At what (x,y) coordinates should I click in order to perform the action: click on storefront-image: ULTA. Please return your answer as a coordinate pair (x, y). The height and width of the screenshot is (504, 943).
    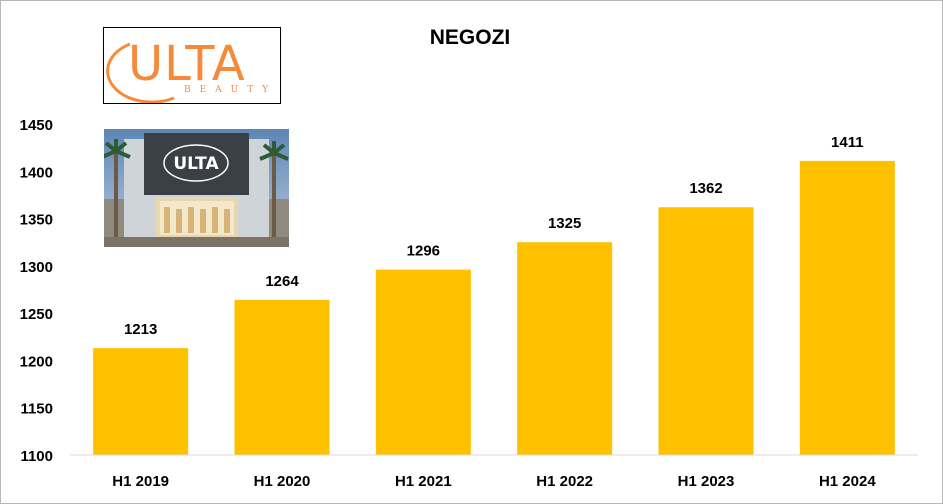
    Looking at the image, I should click on (196, 188).